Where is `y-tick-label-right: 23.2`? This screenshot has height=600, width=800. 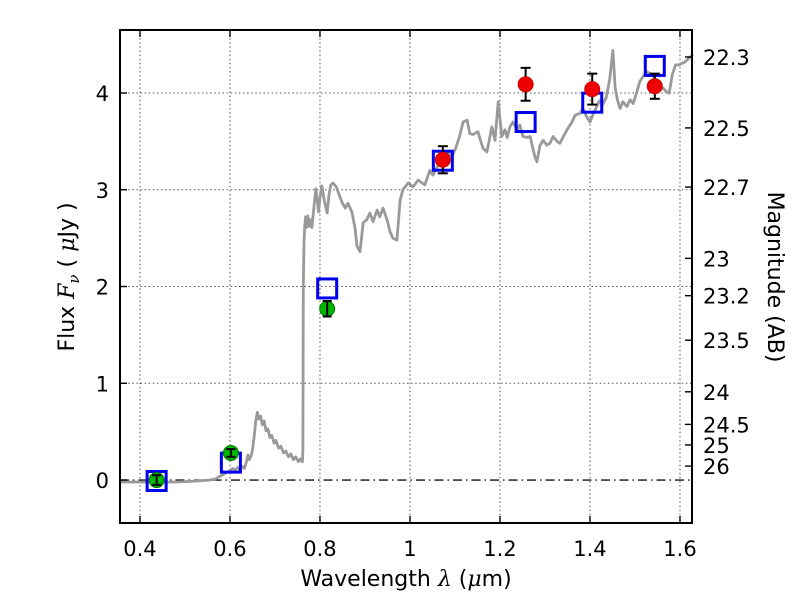
y-tick-label-right: 23.2 is located at coordinates (726, 297).